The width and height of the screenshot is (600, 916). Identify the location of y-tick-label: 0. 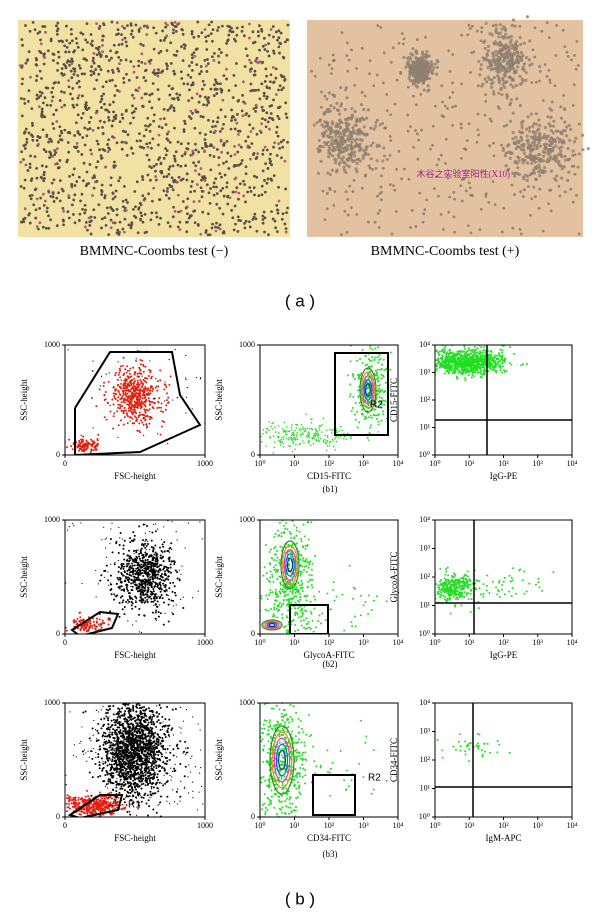
(253, 454).